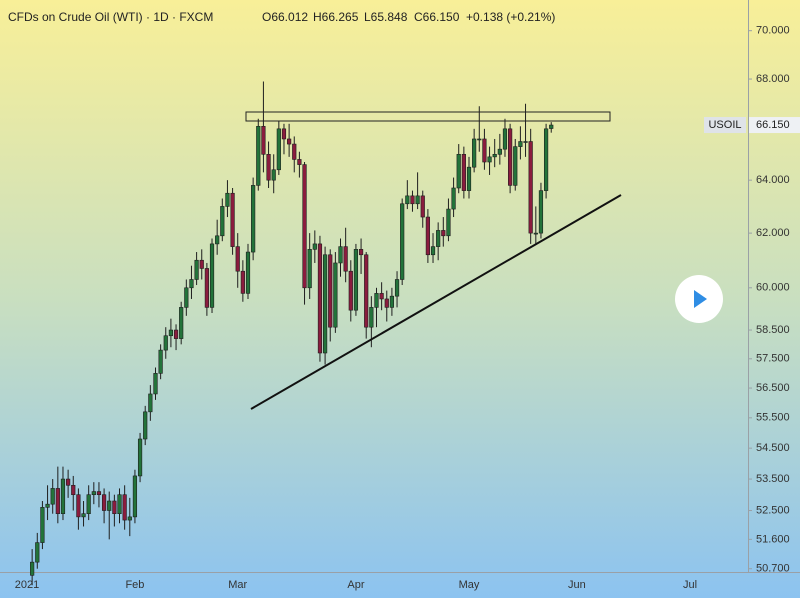 Image resolution: width=800 pixels, height=598 pixels. Describe the element at coordinates (773, 479) in the screenshot. I see `y-tick-label: 53.500` at that location.